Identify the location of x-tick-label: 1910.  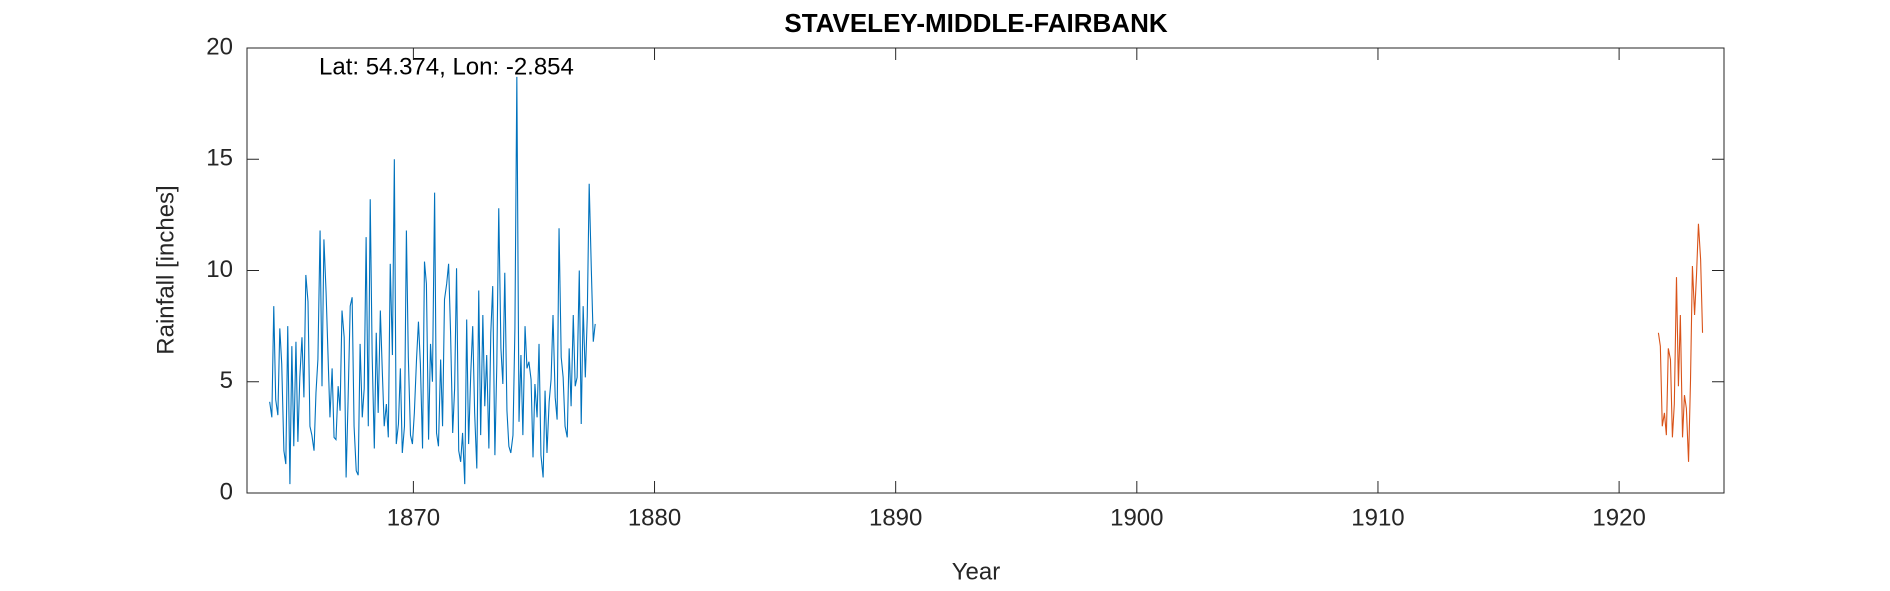
(1377, 517).